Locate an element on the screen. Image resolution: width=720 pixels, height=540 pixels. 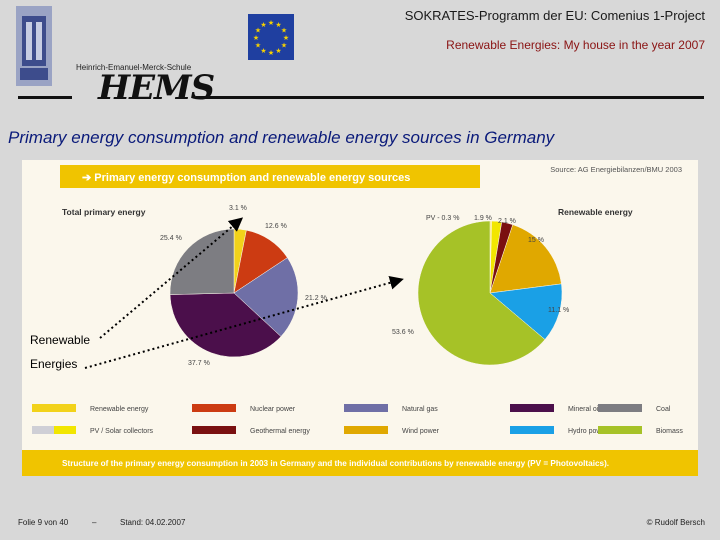
slice-label: 12.6 % is located at coordinates (276, 226).